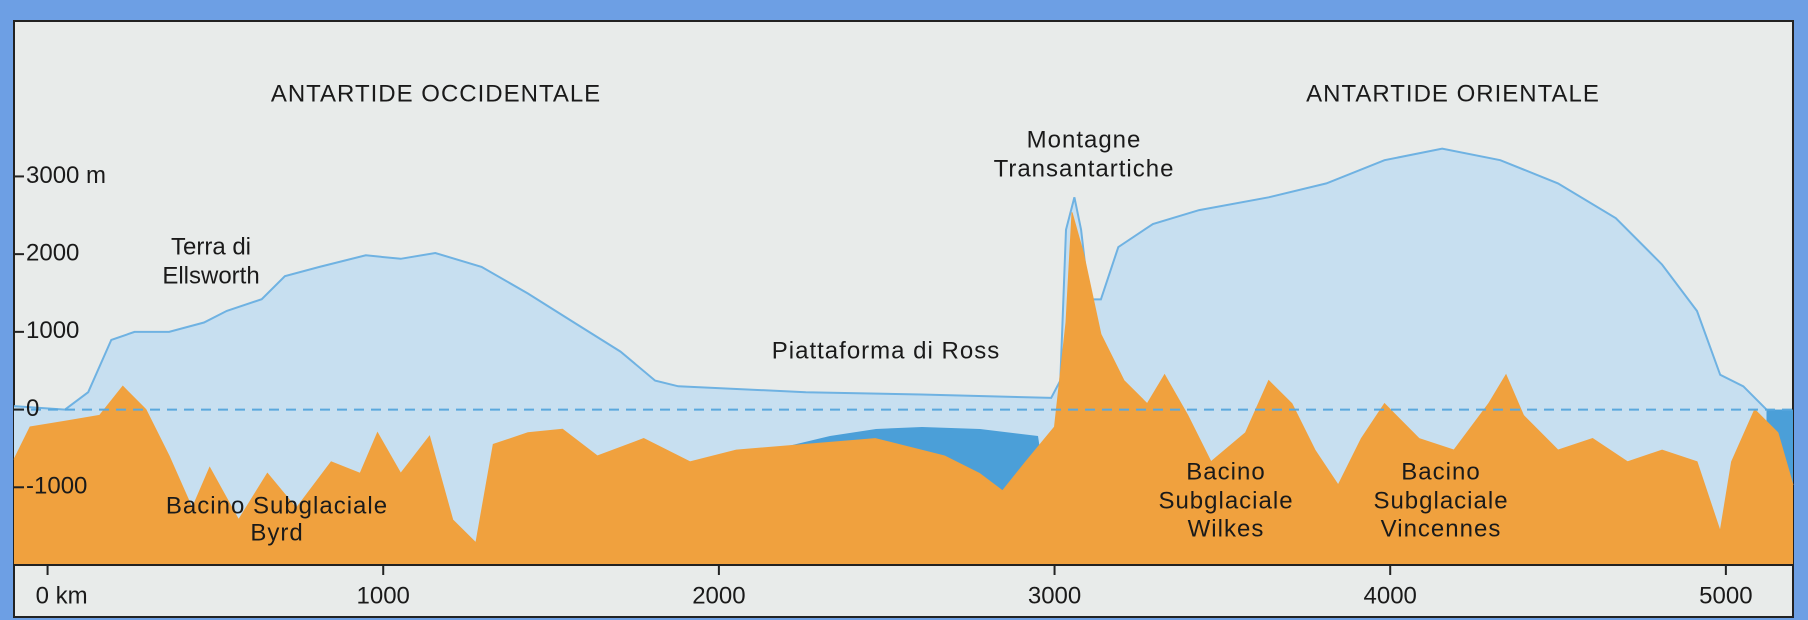 Image resolution: width=1808 pixels, height=620 pixels. I want to click on x-axis-strip, so click(903, 591).